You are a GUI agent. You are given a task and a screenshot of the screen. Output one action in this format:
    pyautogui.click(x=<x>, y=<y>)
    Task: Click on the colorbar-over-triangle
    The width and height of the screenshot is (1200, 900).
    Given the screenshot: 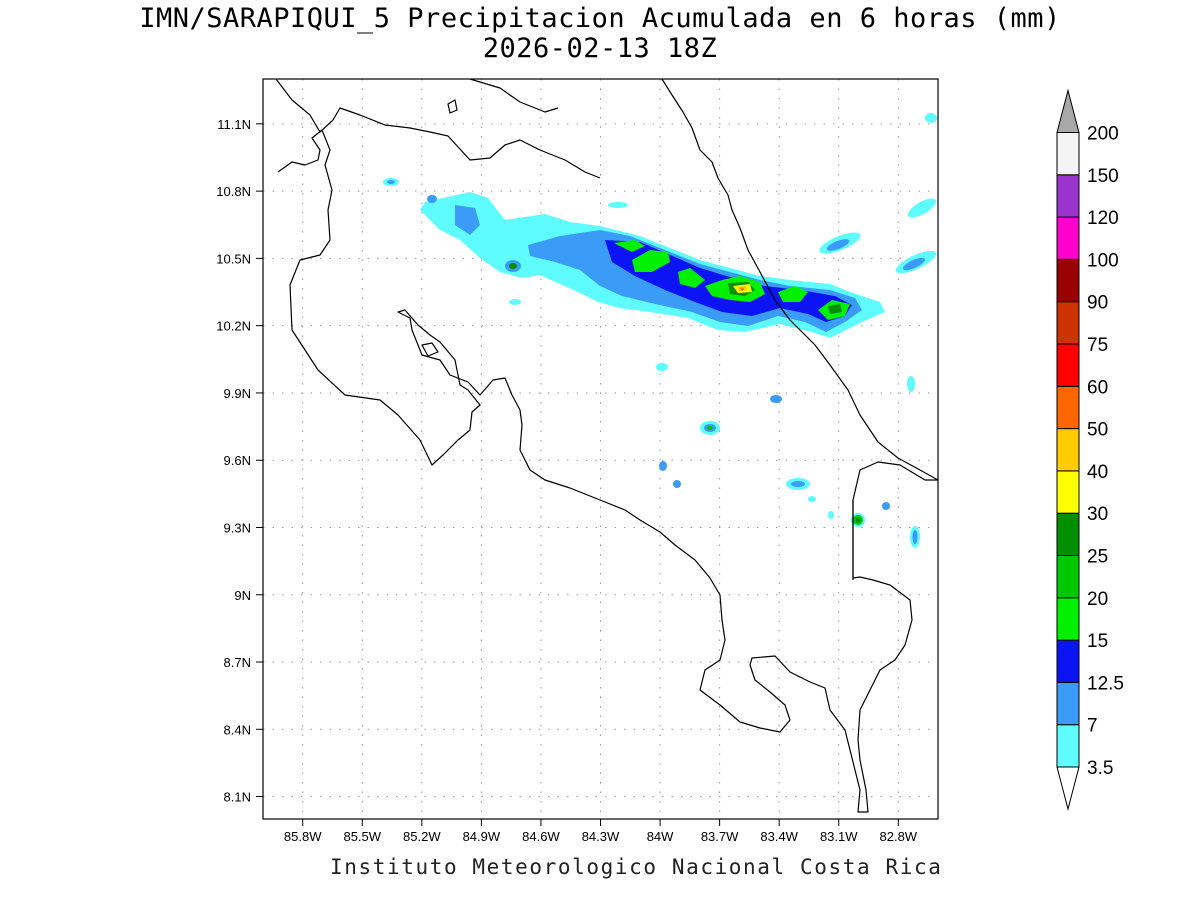 What is the action you would take?
    pyautogui.click(x=1068, y=110)
    